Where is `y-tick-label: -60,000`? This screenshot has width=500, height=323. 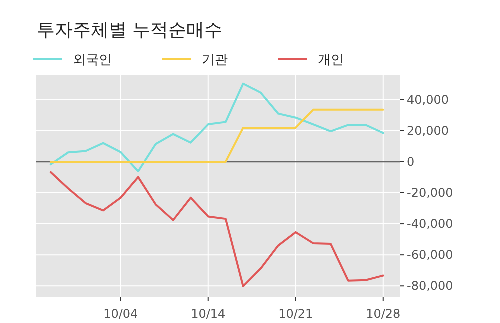
y-tick-label: -60,000 is located at coordinates (430, 255).